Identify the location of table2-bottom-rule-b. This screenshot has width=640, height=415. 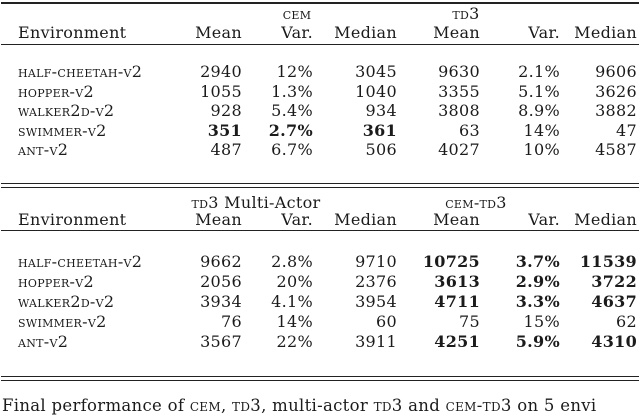
(320, 381).